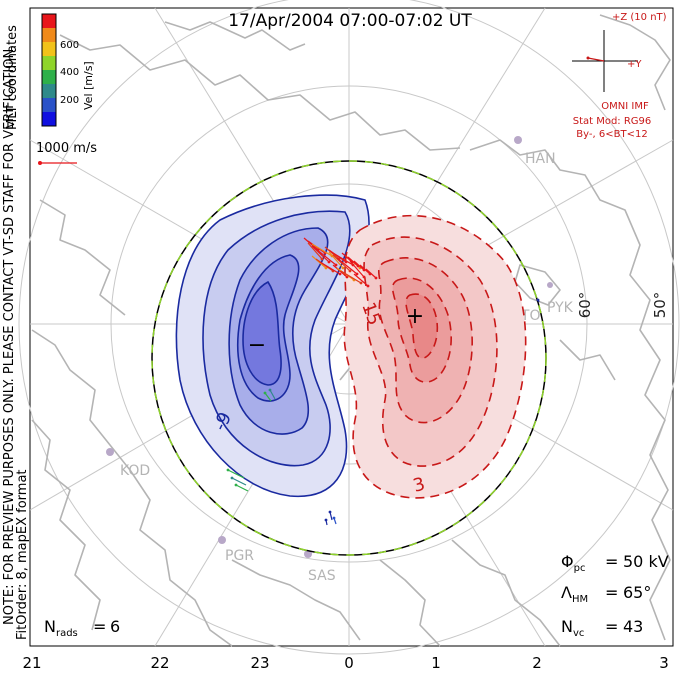 The image size is (680, 674). What do you see at coordinates (560, 308) in the screenshot?
I see `station-pyk-label: PYK` at bounding box center [560, 308].